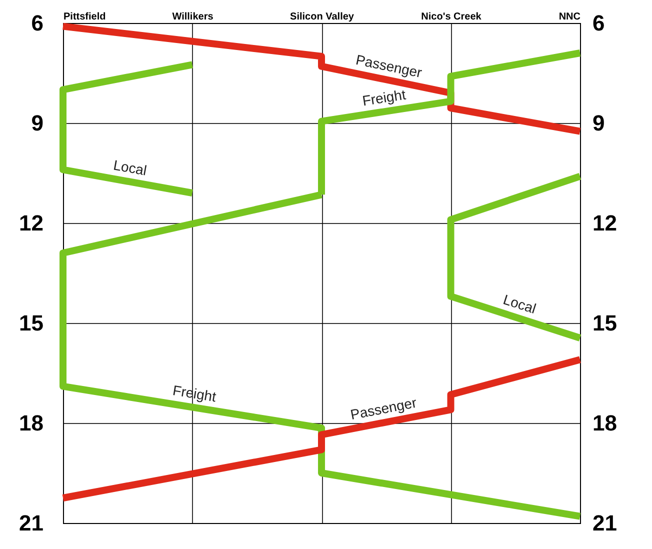 Image resolution: width=652 pixels, height=549 pixels. What do you see at coordinates (569, 17) in the screenshot?
I see `x-tick-label: NNC` at bounding box center [569, 17].